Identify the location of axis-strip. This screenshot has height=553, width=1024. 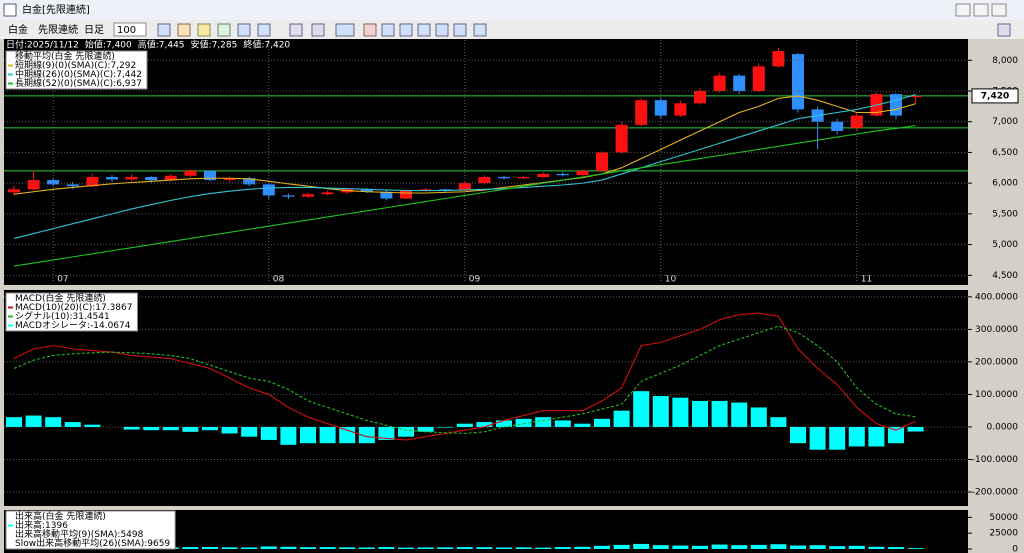
(996, 530).